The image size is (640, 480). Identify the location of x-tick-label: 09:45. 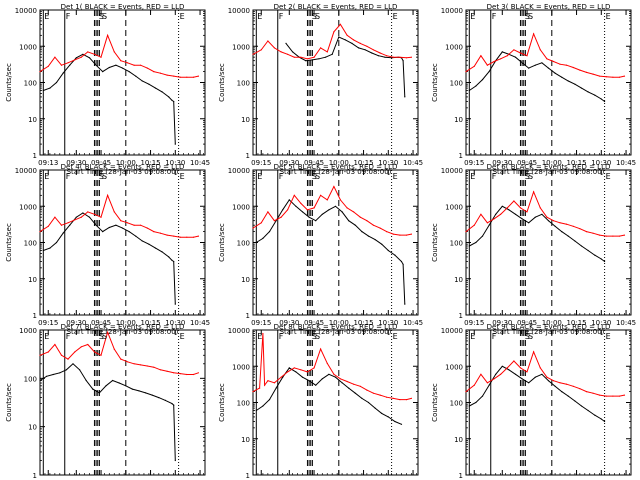
(527, 163).